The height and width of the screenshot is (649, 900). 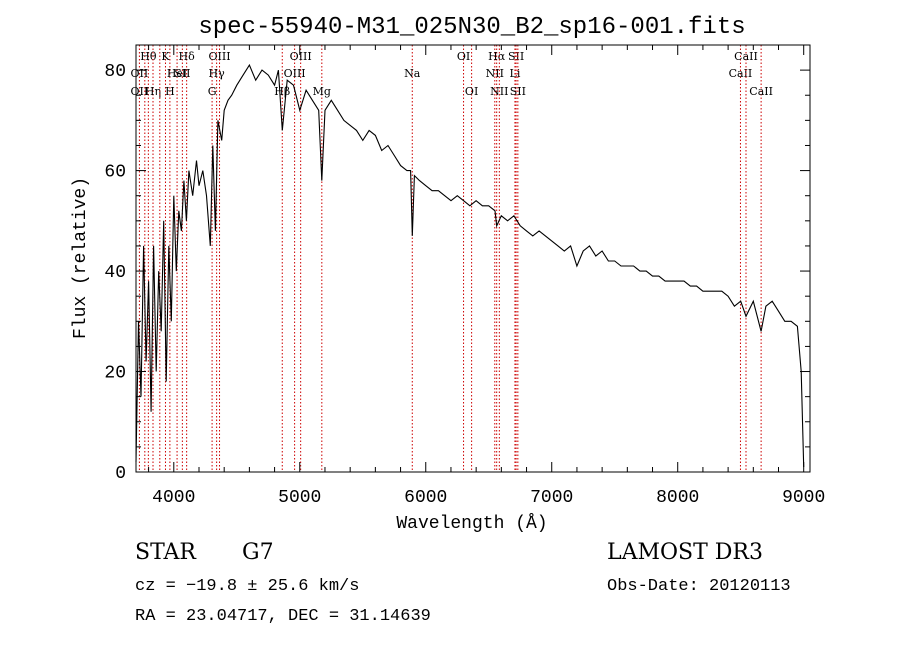 I want to click on line-label: G, so click(x=212, y=91).